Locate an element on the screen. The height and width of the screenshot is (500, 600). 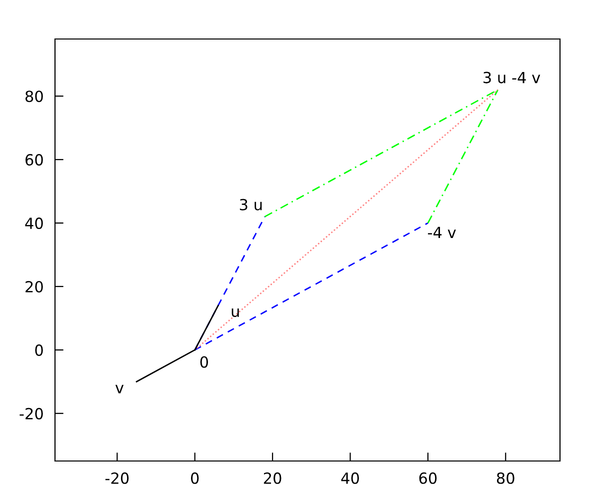
x-tick-label: 0 is located at coordinates (194, 478).